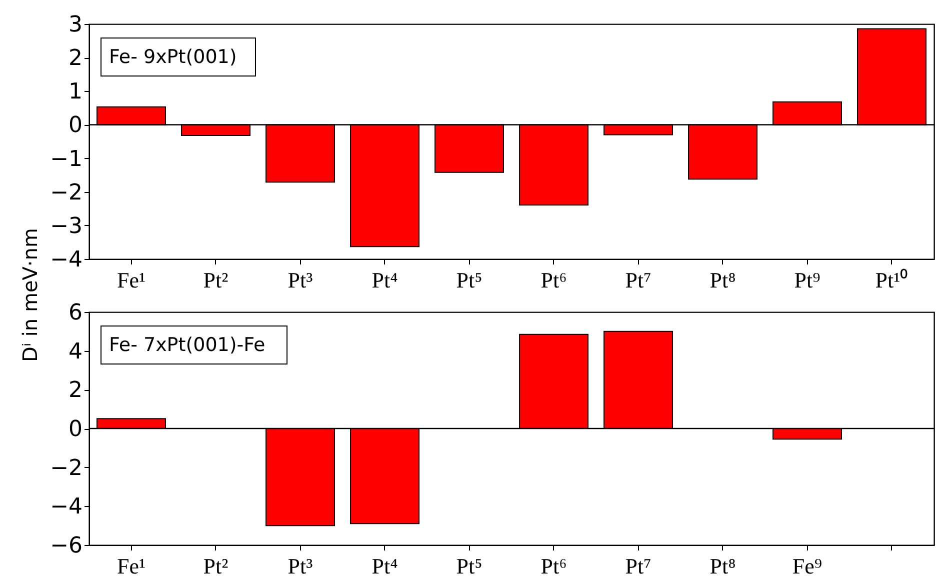  I want to click on annotation: Fe- 7xPt(001)-Fe, so click(187, 345).